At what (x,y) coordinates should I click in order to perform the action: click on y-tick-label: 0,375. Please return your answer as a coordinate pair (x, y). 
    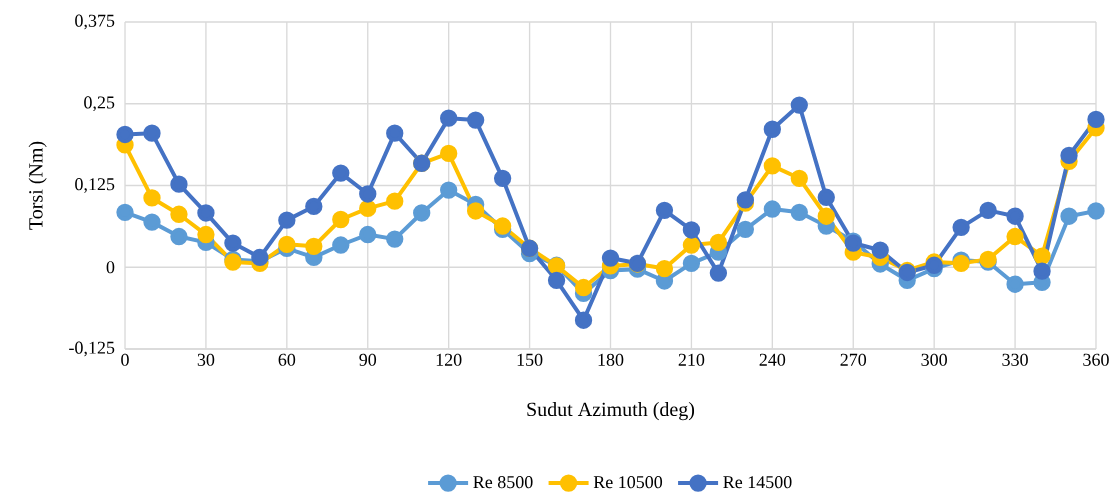
    Looking at the image, I should click on (95, 22).